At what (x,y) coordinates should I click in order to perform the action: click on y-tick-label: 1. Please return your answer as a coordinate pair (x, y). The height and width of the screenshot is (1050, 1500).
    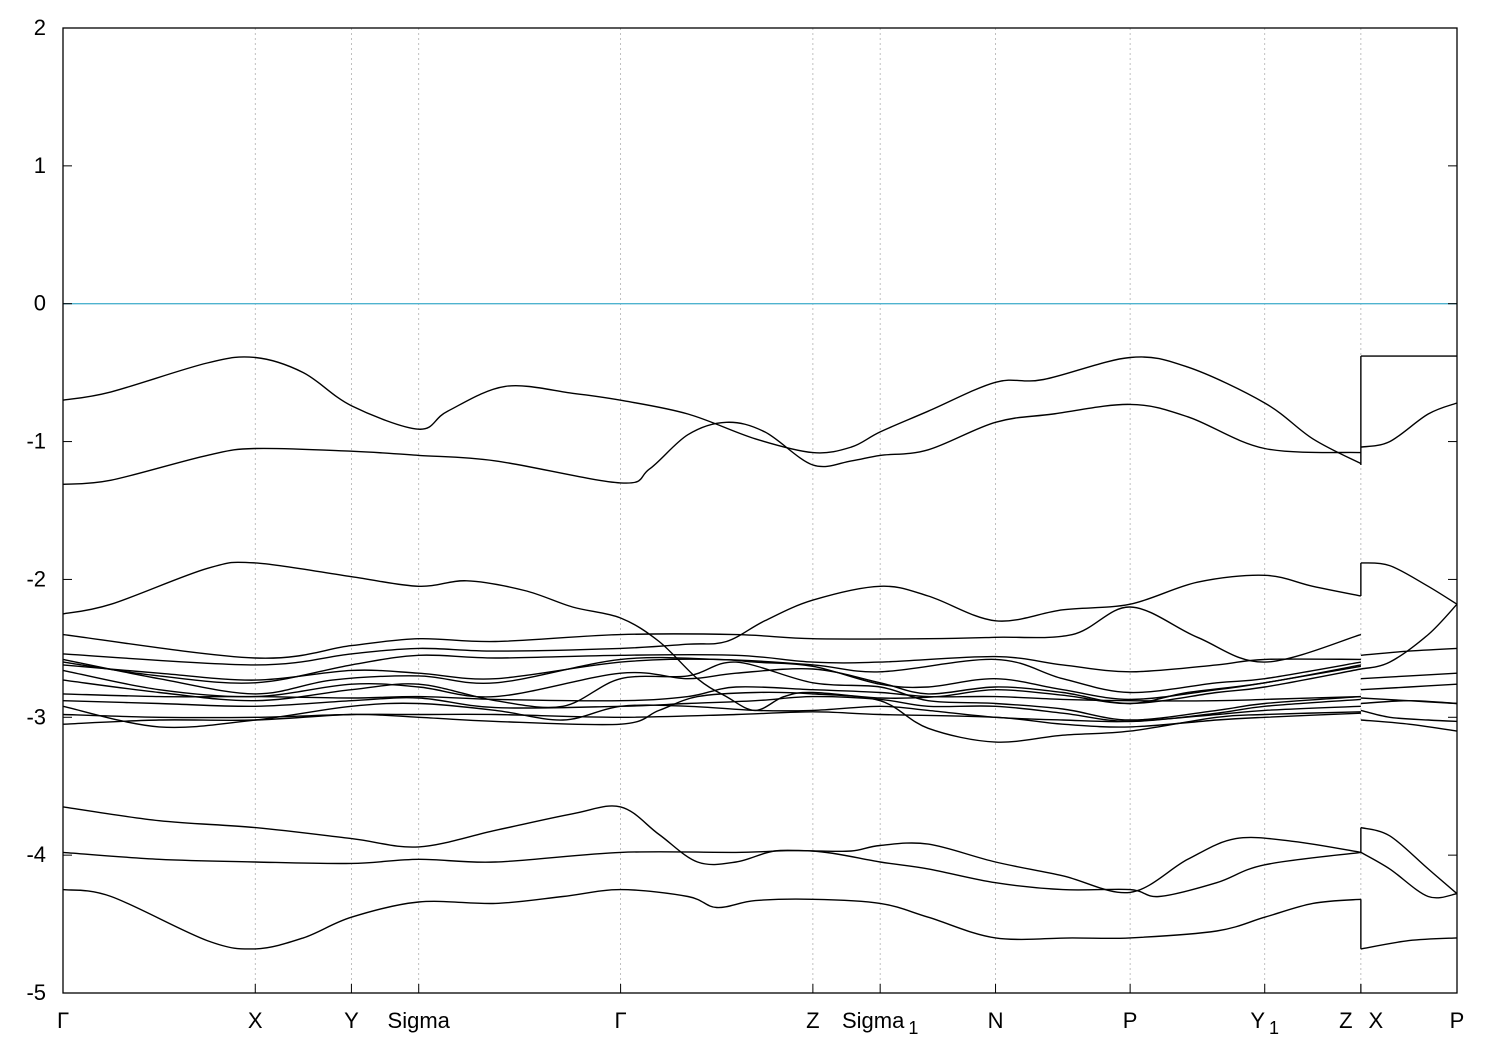
    Looking at the image, I should click on (40, 165).